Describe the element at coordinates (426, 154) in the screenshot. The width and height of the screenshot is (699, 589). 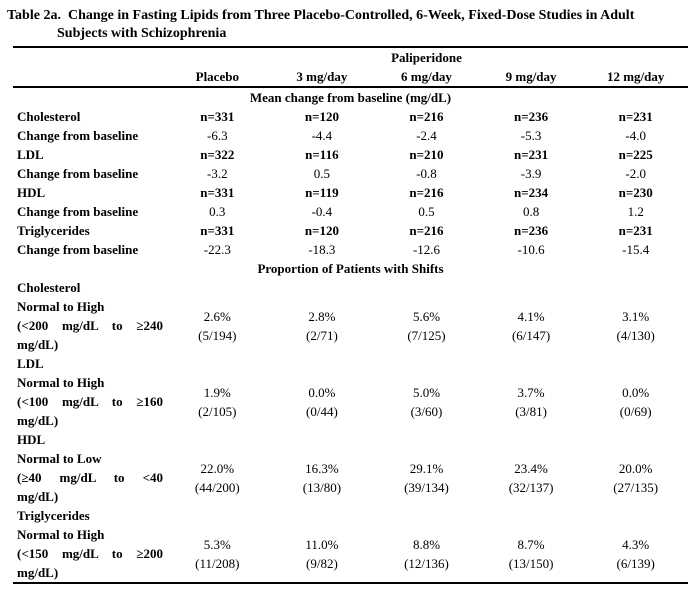
I see `n-cell: n=210` at that location.